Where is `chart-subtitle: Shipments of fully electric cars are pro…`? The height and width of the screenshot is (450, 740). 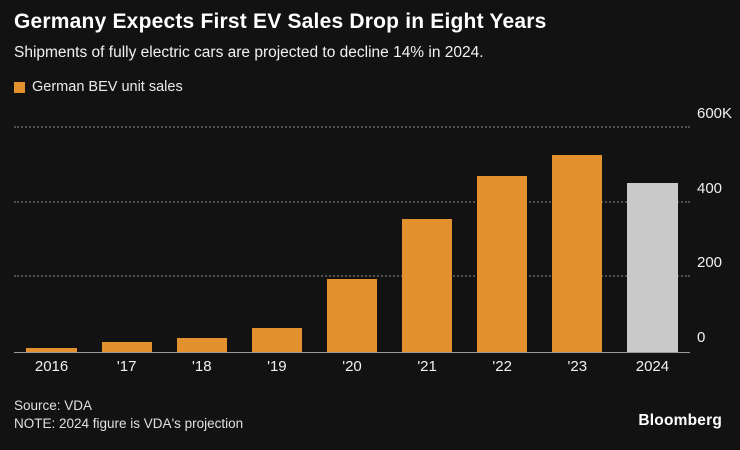 chart-subtitle: Shipments of fully electric cars are pro… is located at coordinates (249, 52).